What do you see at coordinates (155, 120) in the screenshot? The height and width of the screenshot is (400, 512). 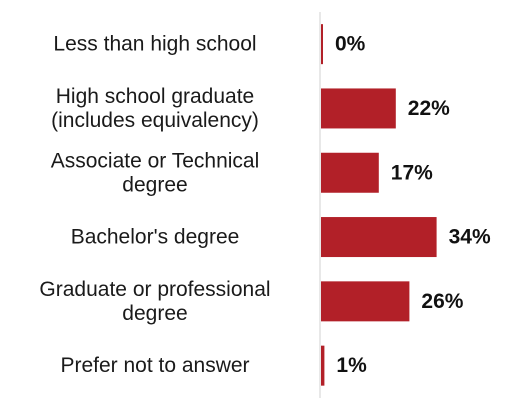 I see `category-label-1-line-1: (includes equivalency)` at bounding box center [155, 120].